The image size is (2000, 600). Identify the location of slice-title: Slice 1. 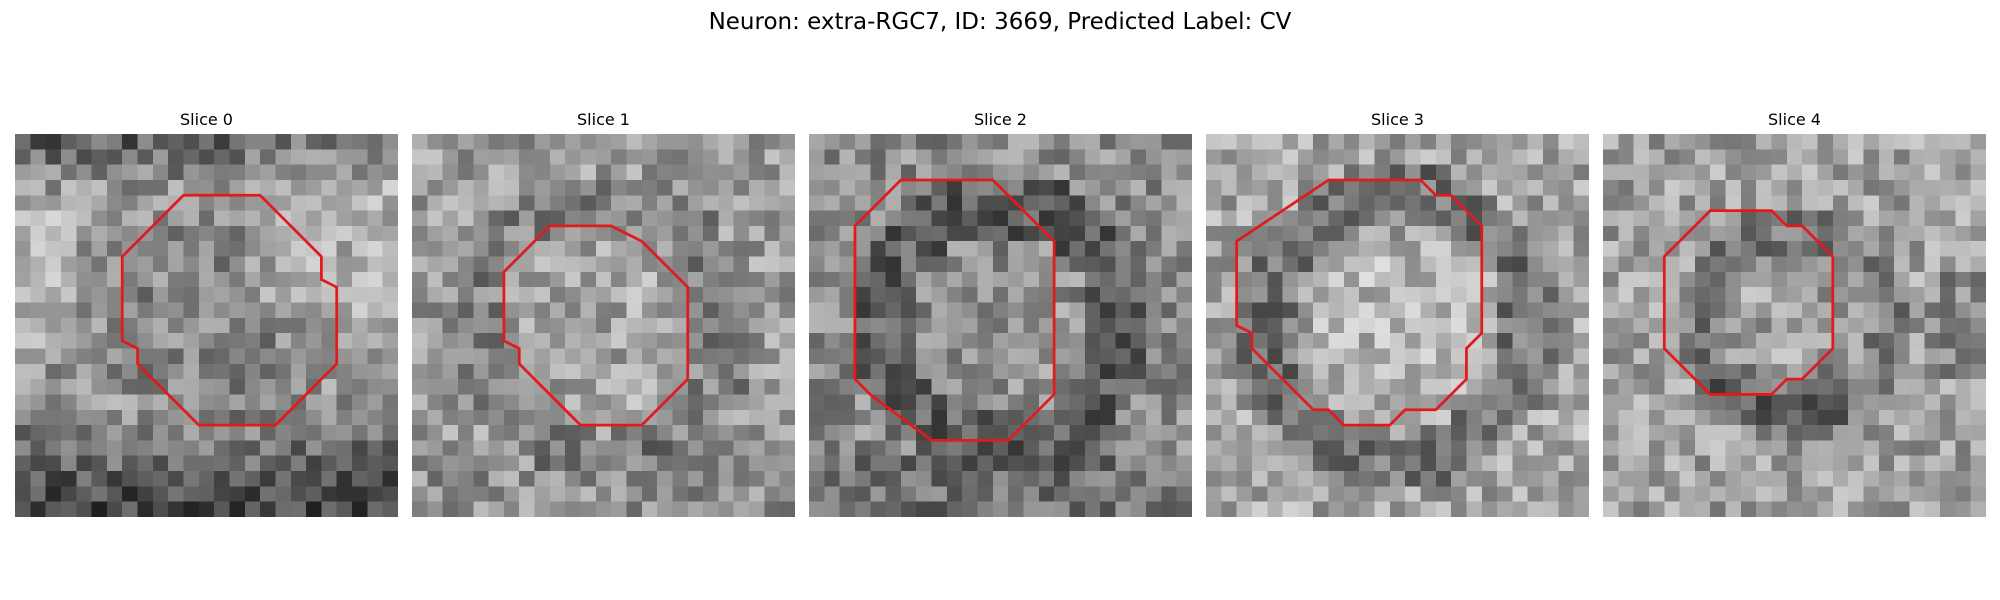
(603, 119).